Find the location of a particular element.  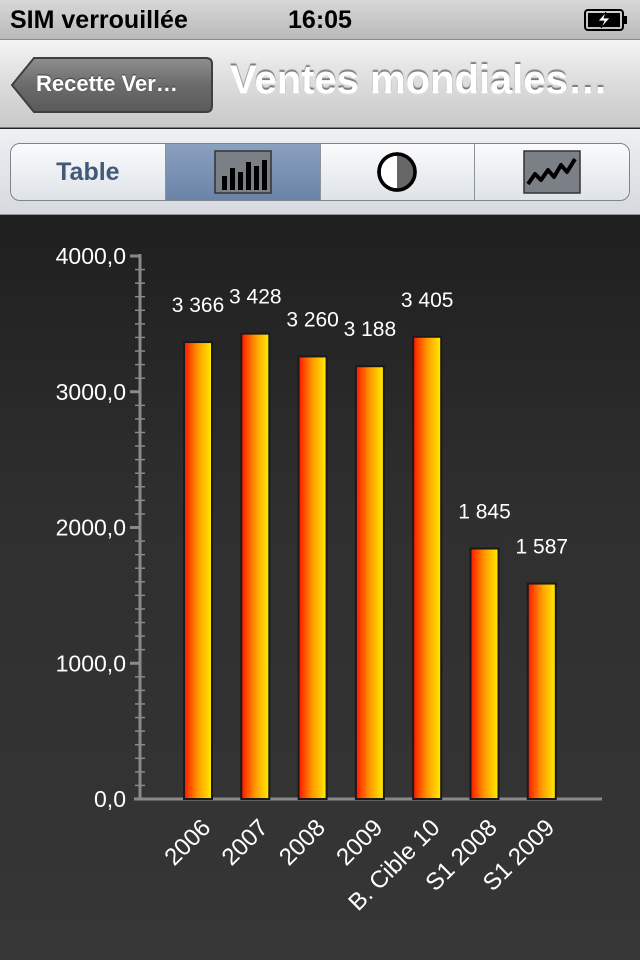

bar-value-label: 3 428 is located at coordinates (255, 297).